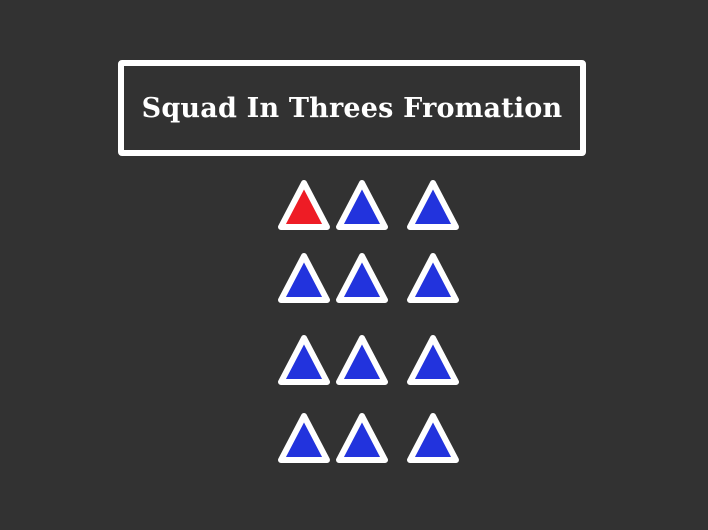 Image resolution: width=708 pixels, height=530 pixels. Describe the element at coordinates (304, 438) in the screenshot. I see `member-triangle-icon-r4c1` at that location.